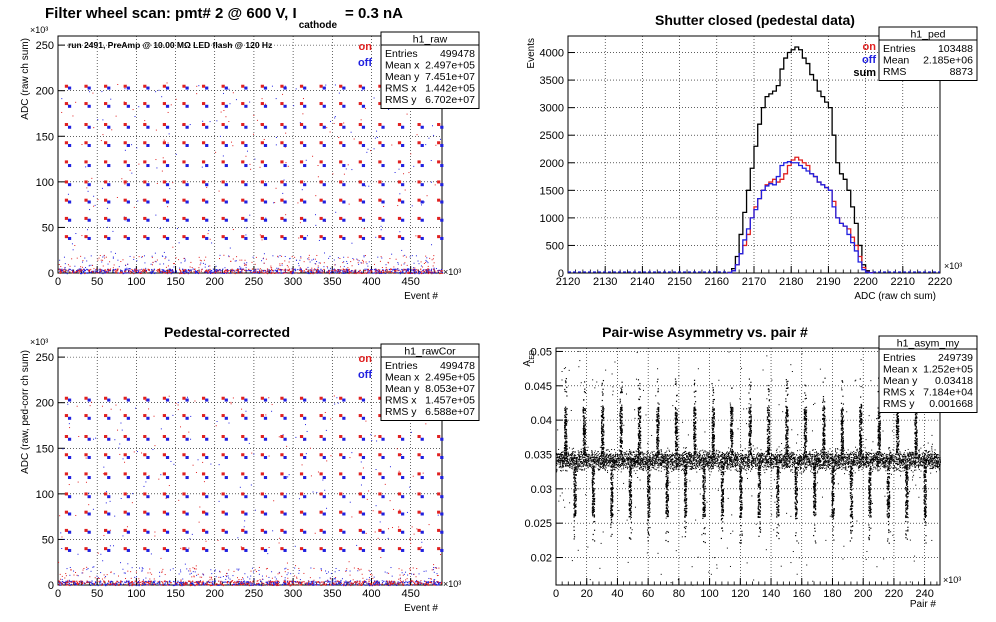  What do you see at coordinates (402, 378) in the screenshot?
I see `stats-key: Mean x` at bounding box center [402, 378].